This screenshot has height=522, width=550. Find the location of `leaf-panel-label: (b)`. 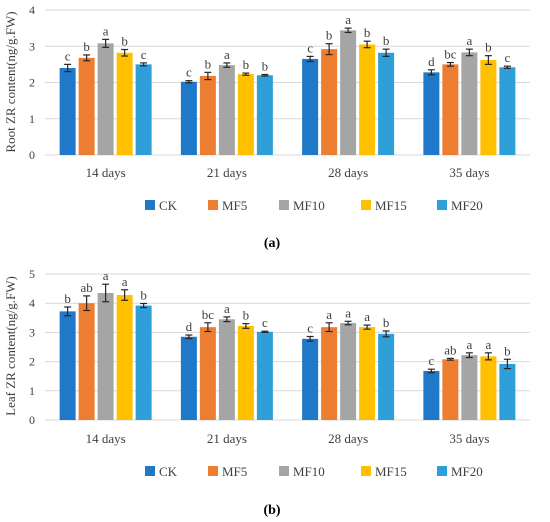

leaf-panel-label: (b) is located at coordinates (271, 510).